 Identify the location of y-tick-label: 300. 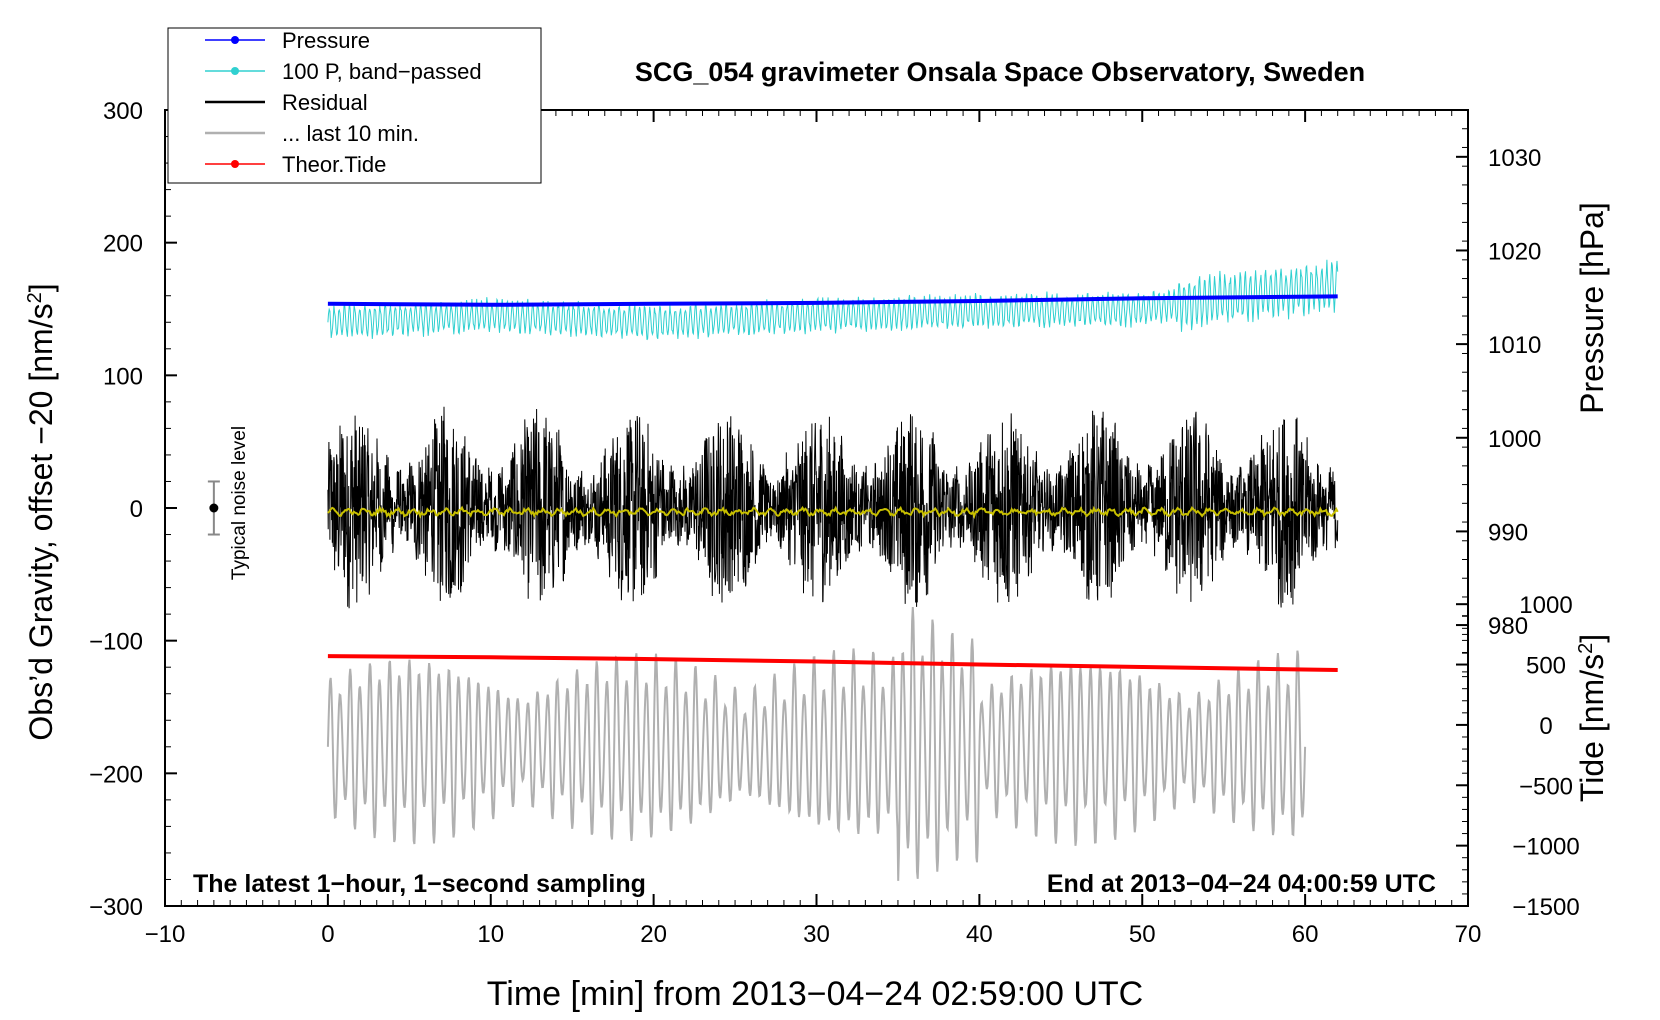
(123, 111).